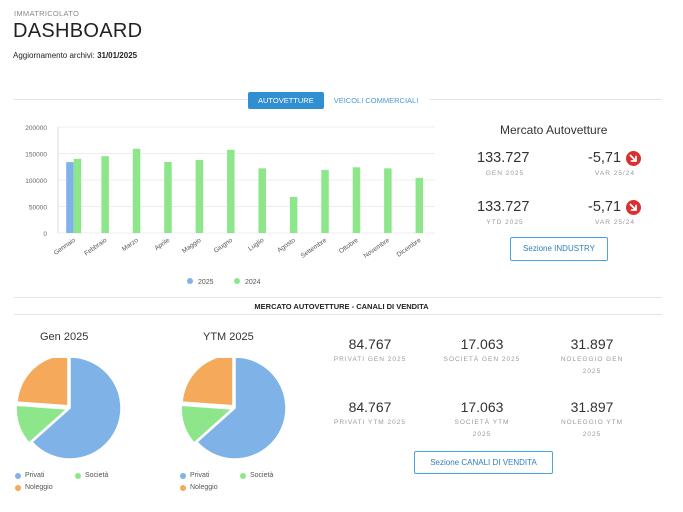 This screenshot has width=683, height=512. I want to click on bar-2024-dicembre, so click(419, 205).